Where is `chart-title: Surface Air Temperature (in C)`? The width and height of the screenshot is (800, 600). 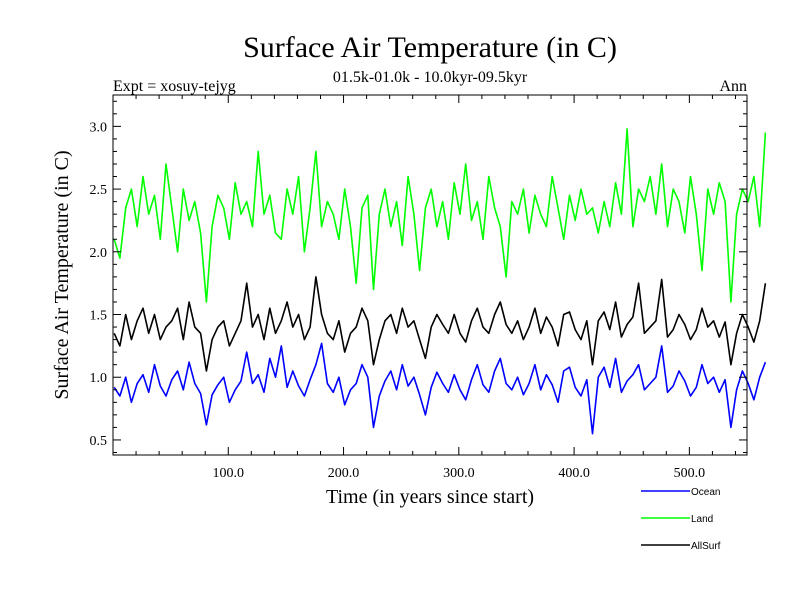
chart-title: Surface Air Temperature (in C) is located at coordinates (430, 47).